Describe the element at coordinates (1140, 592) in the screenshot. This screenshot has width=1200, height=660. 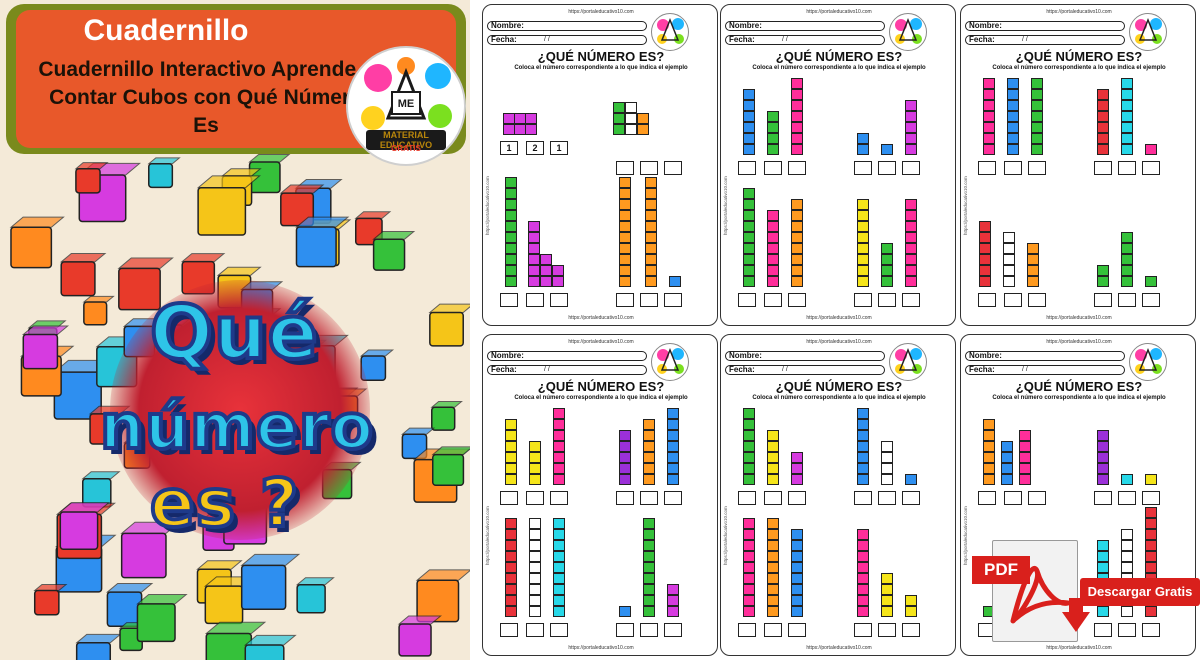
I see `download-free-button: Descargar Gratis` at that location.